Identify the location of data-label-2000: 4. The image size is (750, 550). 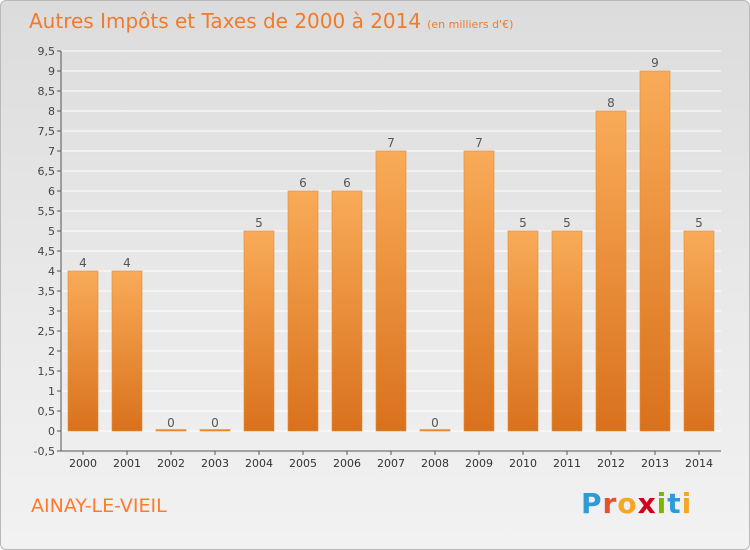
(83, 263).